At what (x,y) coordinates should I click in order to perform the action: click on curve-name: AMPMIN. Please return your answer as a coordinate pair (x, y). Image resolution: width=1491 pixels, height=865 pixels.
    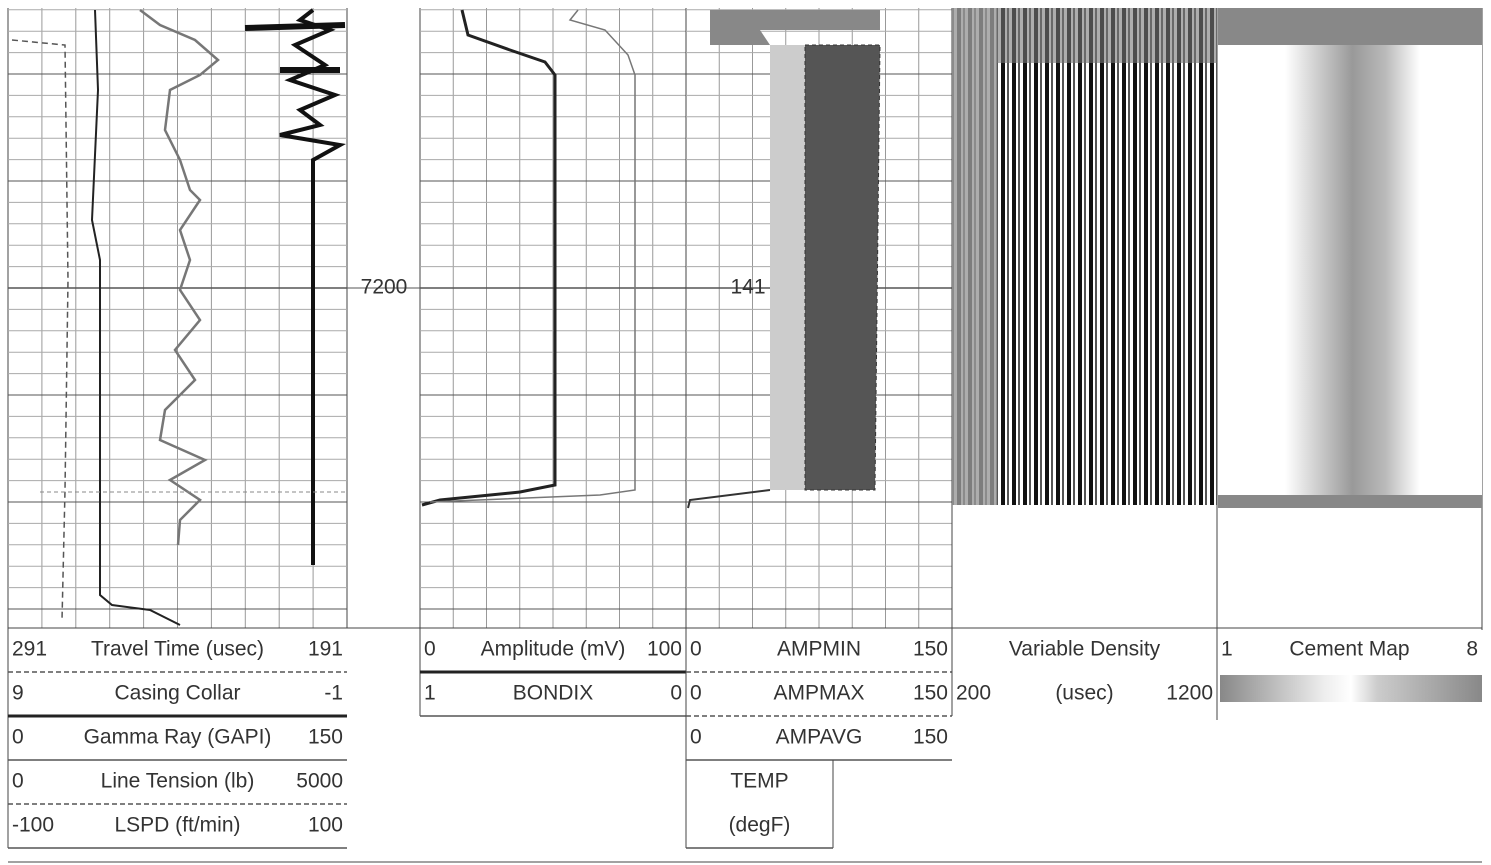
    Looking at the image, I should click on (819, 649).